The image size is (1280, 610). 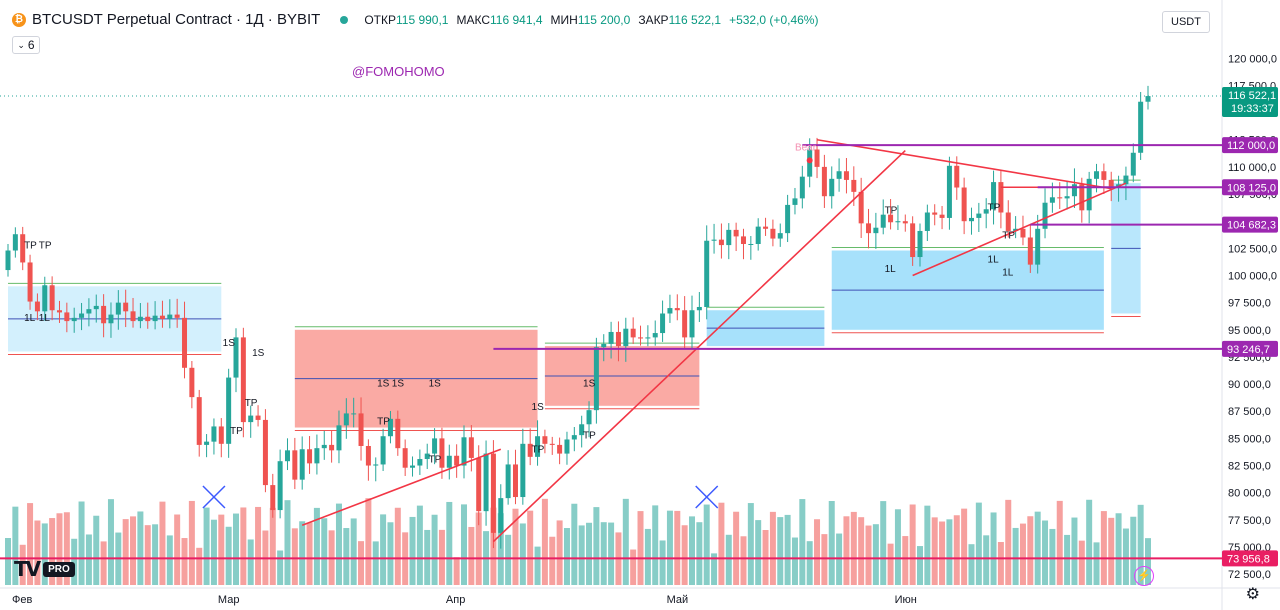 I want to click on last-price-value: 116 522,1, so click(x=1252, y=96).